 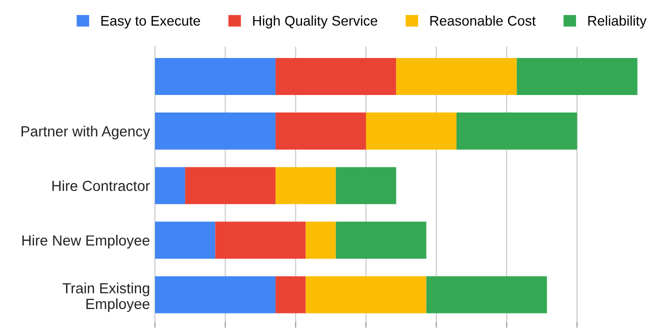 I want to click on legend-label: Easy to Execute, so click(x=150, y=22).